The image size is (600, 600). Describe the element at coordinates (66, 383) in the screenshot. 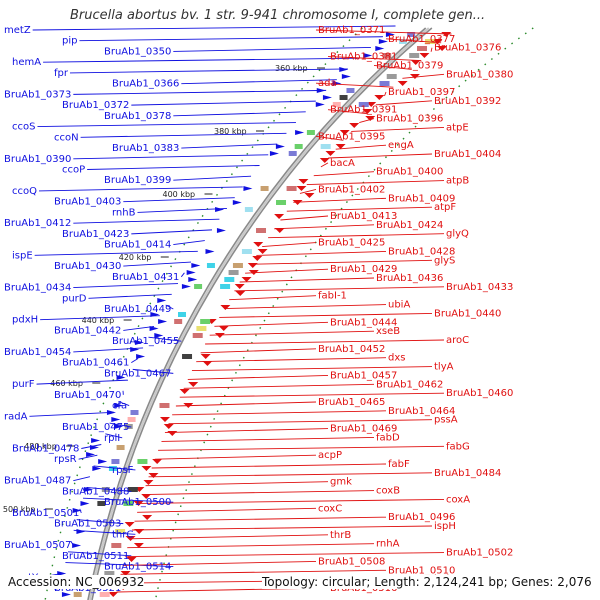

I see `kbp-tick-label: 460 kbp` at that location.